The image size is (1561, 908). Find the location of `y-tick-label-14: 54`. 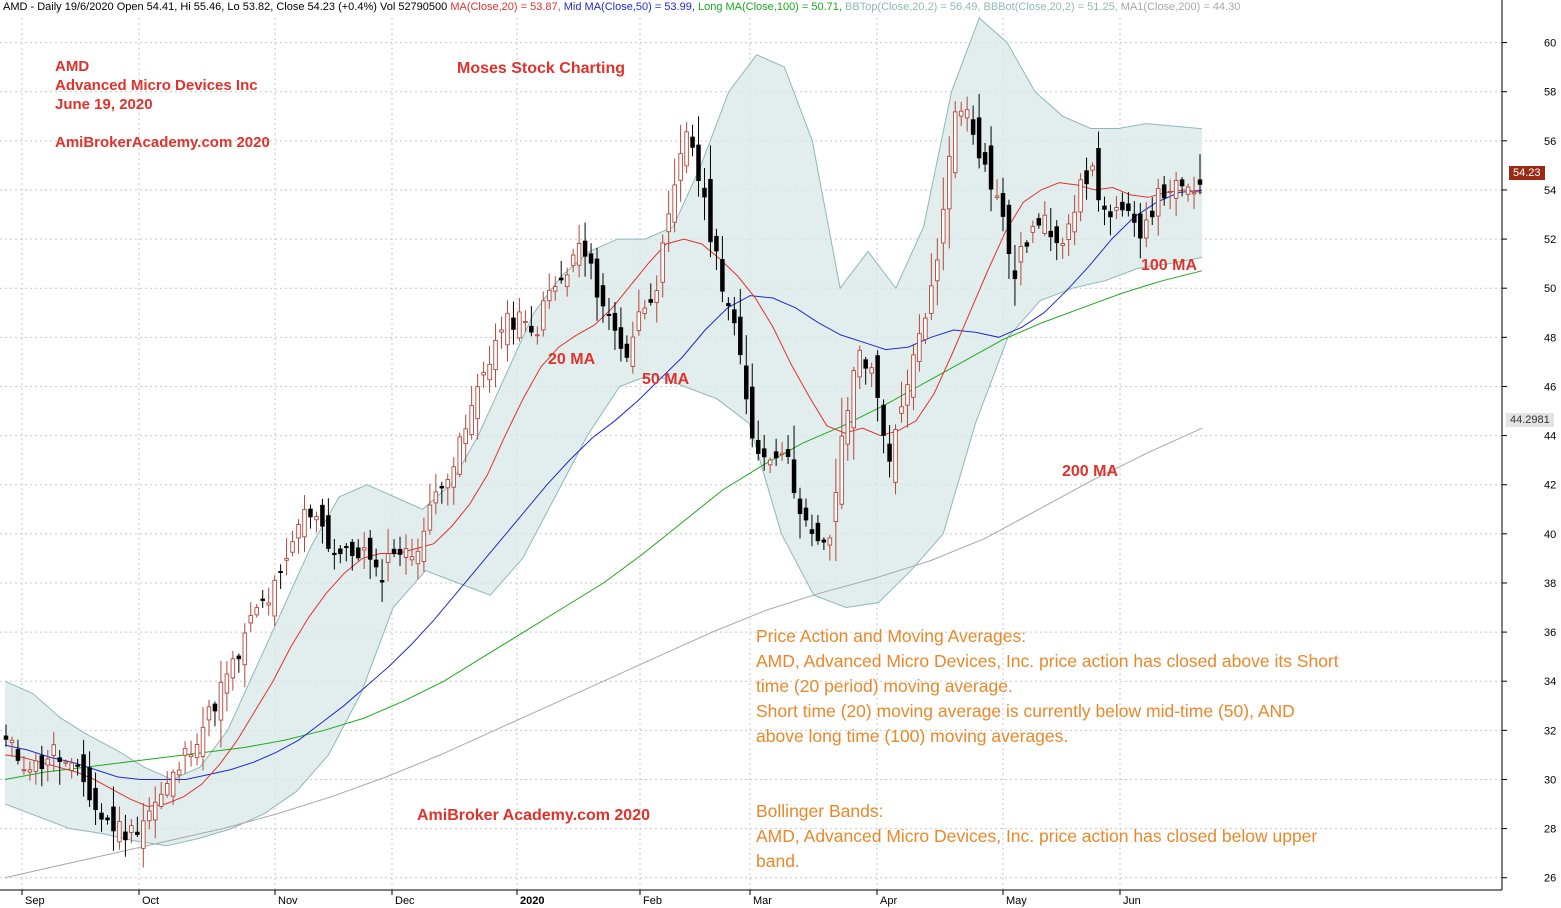

y-tick-label-14: 54 is located at coordinates (1550, 191).